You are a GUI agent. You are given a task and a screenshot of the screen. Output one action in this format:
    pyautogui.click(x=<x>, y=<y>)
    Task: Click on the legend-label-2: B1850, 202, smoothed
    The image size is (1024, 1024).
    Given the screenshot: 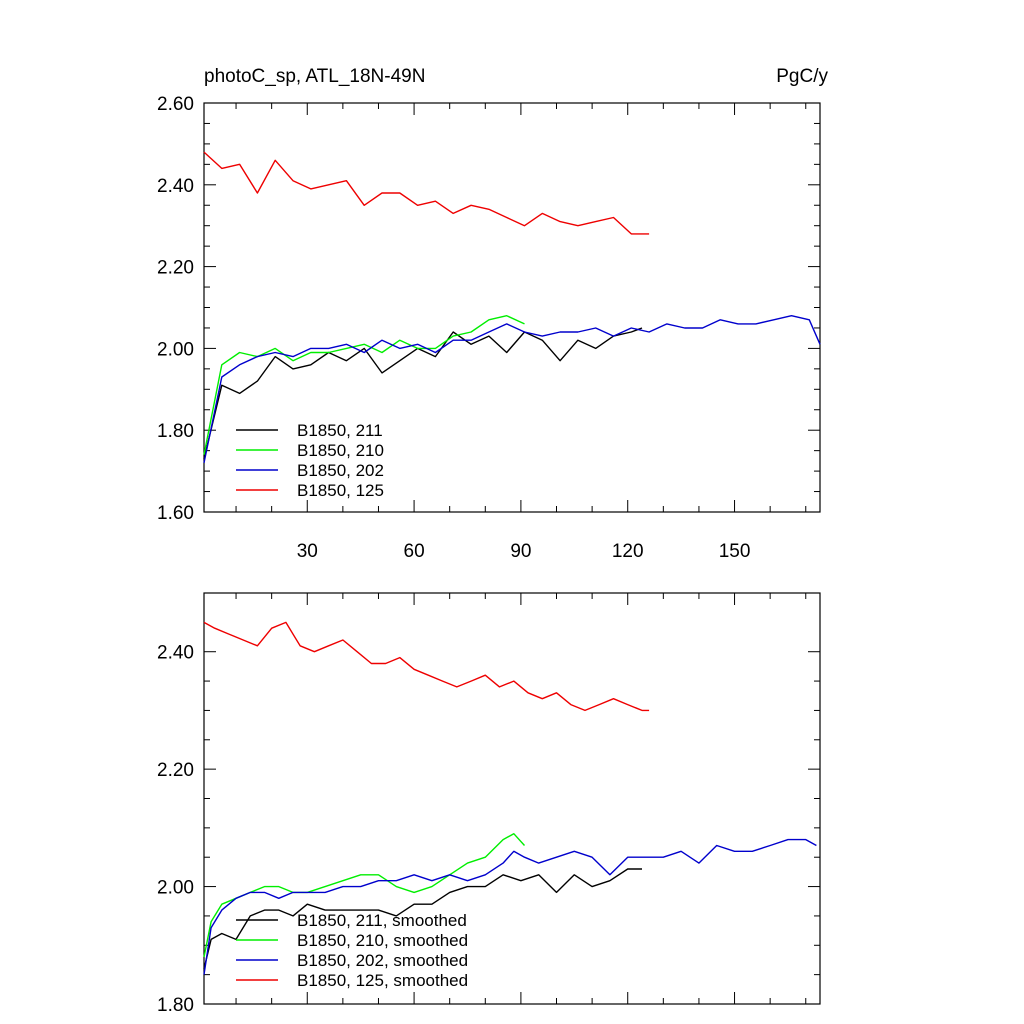 What is the action you would take?
    pyautogui.click(x=382, y=960)
    